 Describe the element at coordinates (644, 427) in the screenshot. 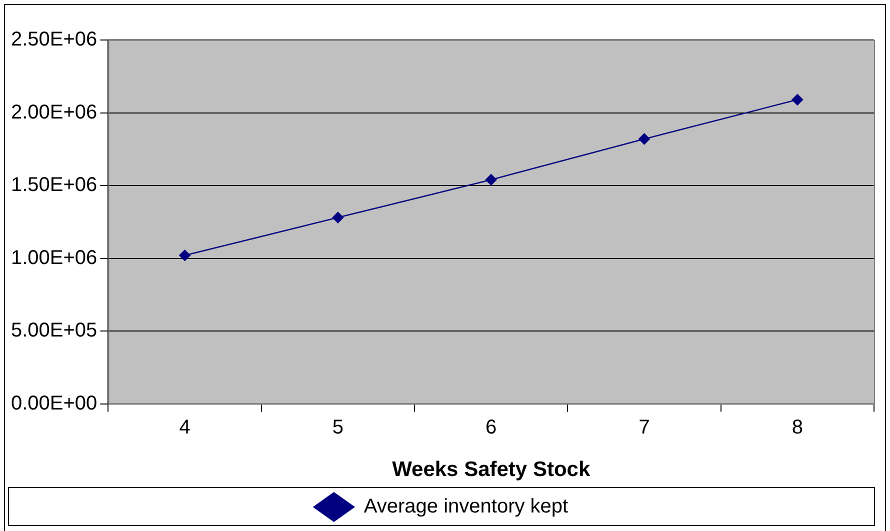

I see `x-tick-label: 7` at that location.